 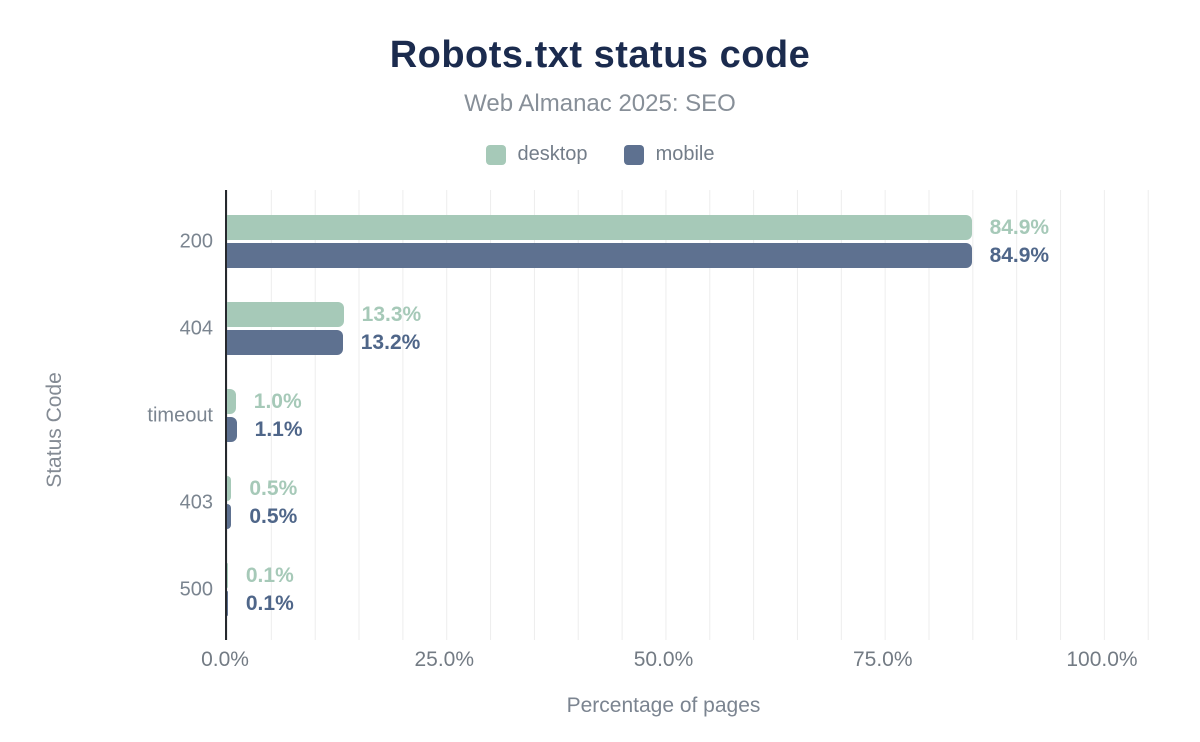 I want to click on value-label-mobile-403: 0.5%, so click(x=273, y=516).